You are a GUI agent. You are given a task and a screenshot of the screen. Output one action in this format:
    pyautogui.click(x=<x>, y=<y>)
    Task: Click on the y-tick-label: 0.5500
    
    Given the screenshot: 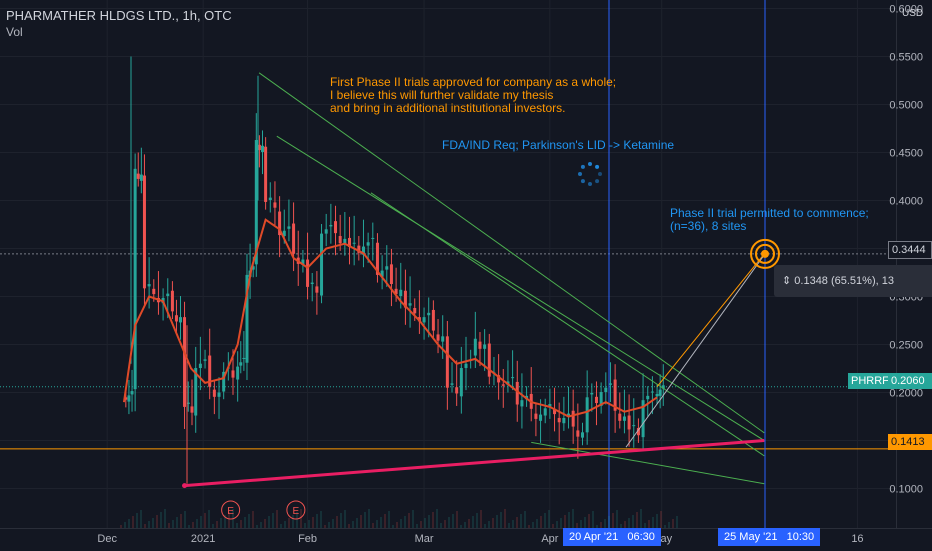 What is the action you would take?
    pyautogui.click(x=906, y=58)
    